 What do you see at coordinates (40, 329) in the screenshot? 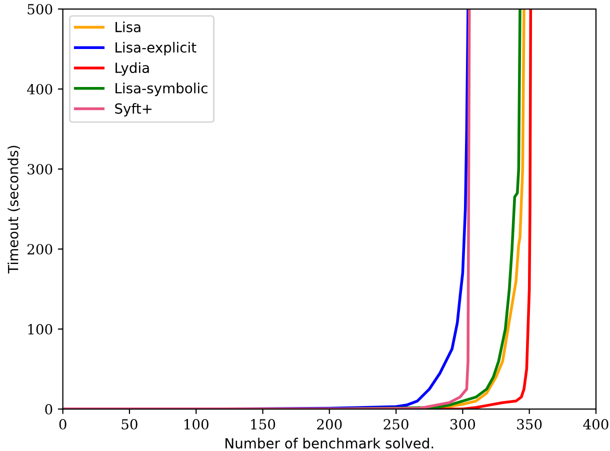
I see `y-tick-label: 100` at bounding box center [40, 329].